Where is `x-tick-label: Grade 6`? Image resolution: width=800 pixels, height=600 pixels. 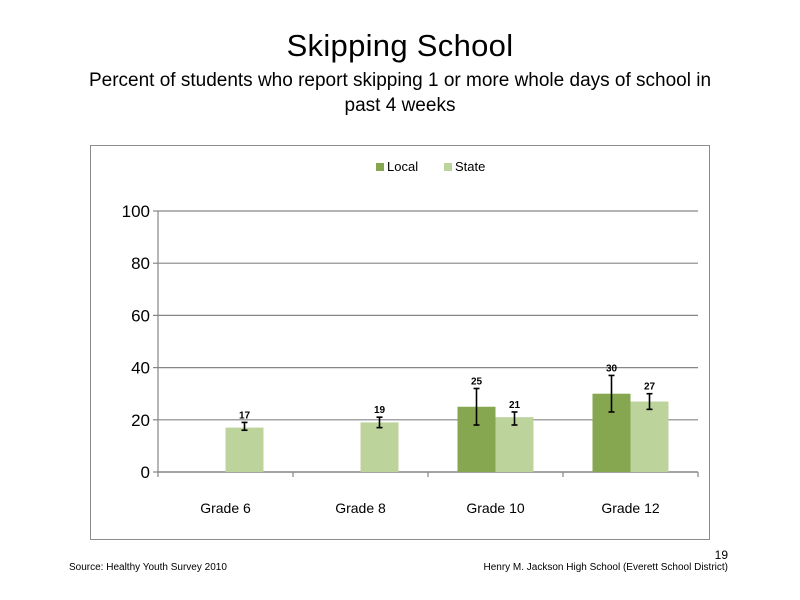
x-tick-label: Grade 6 is located at coordinates (225, 508).